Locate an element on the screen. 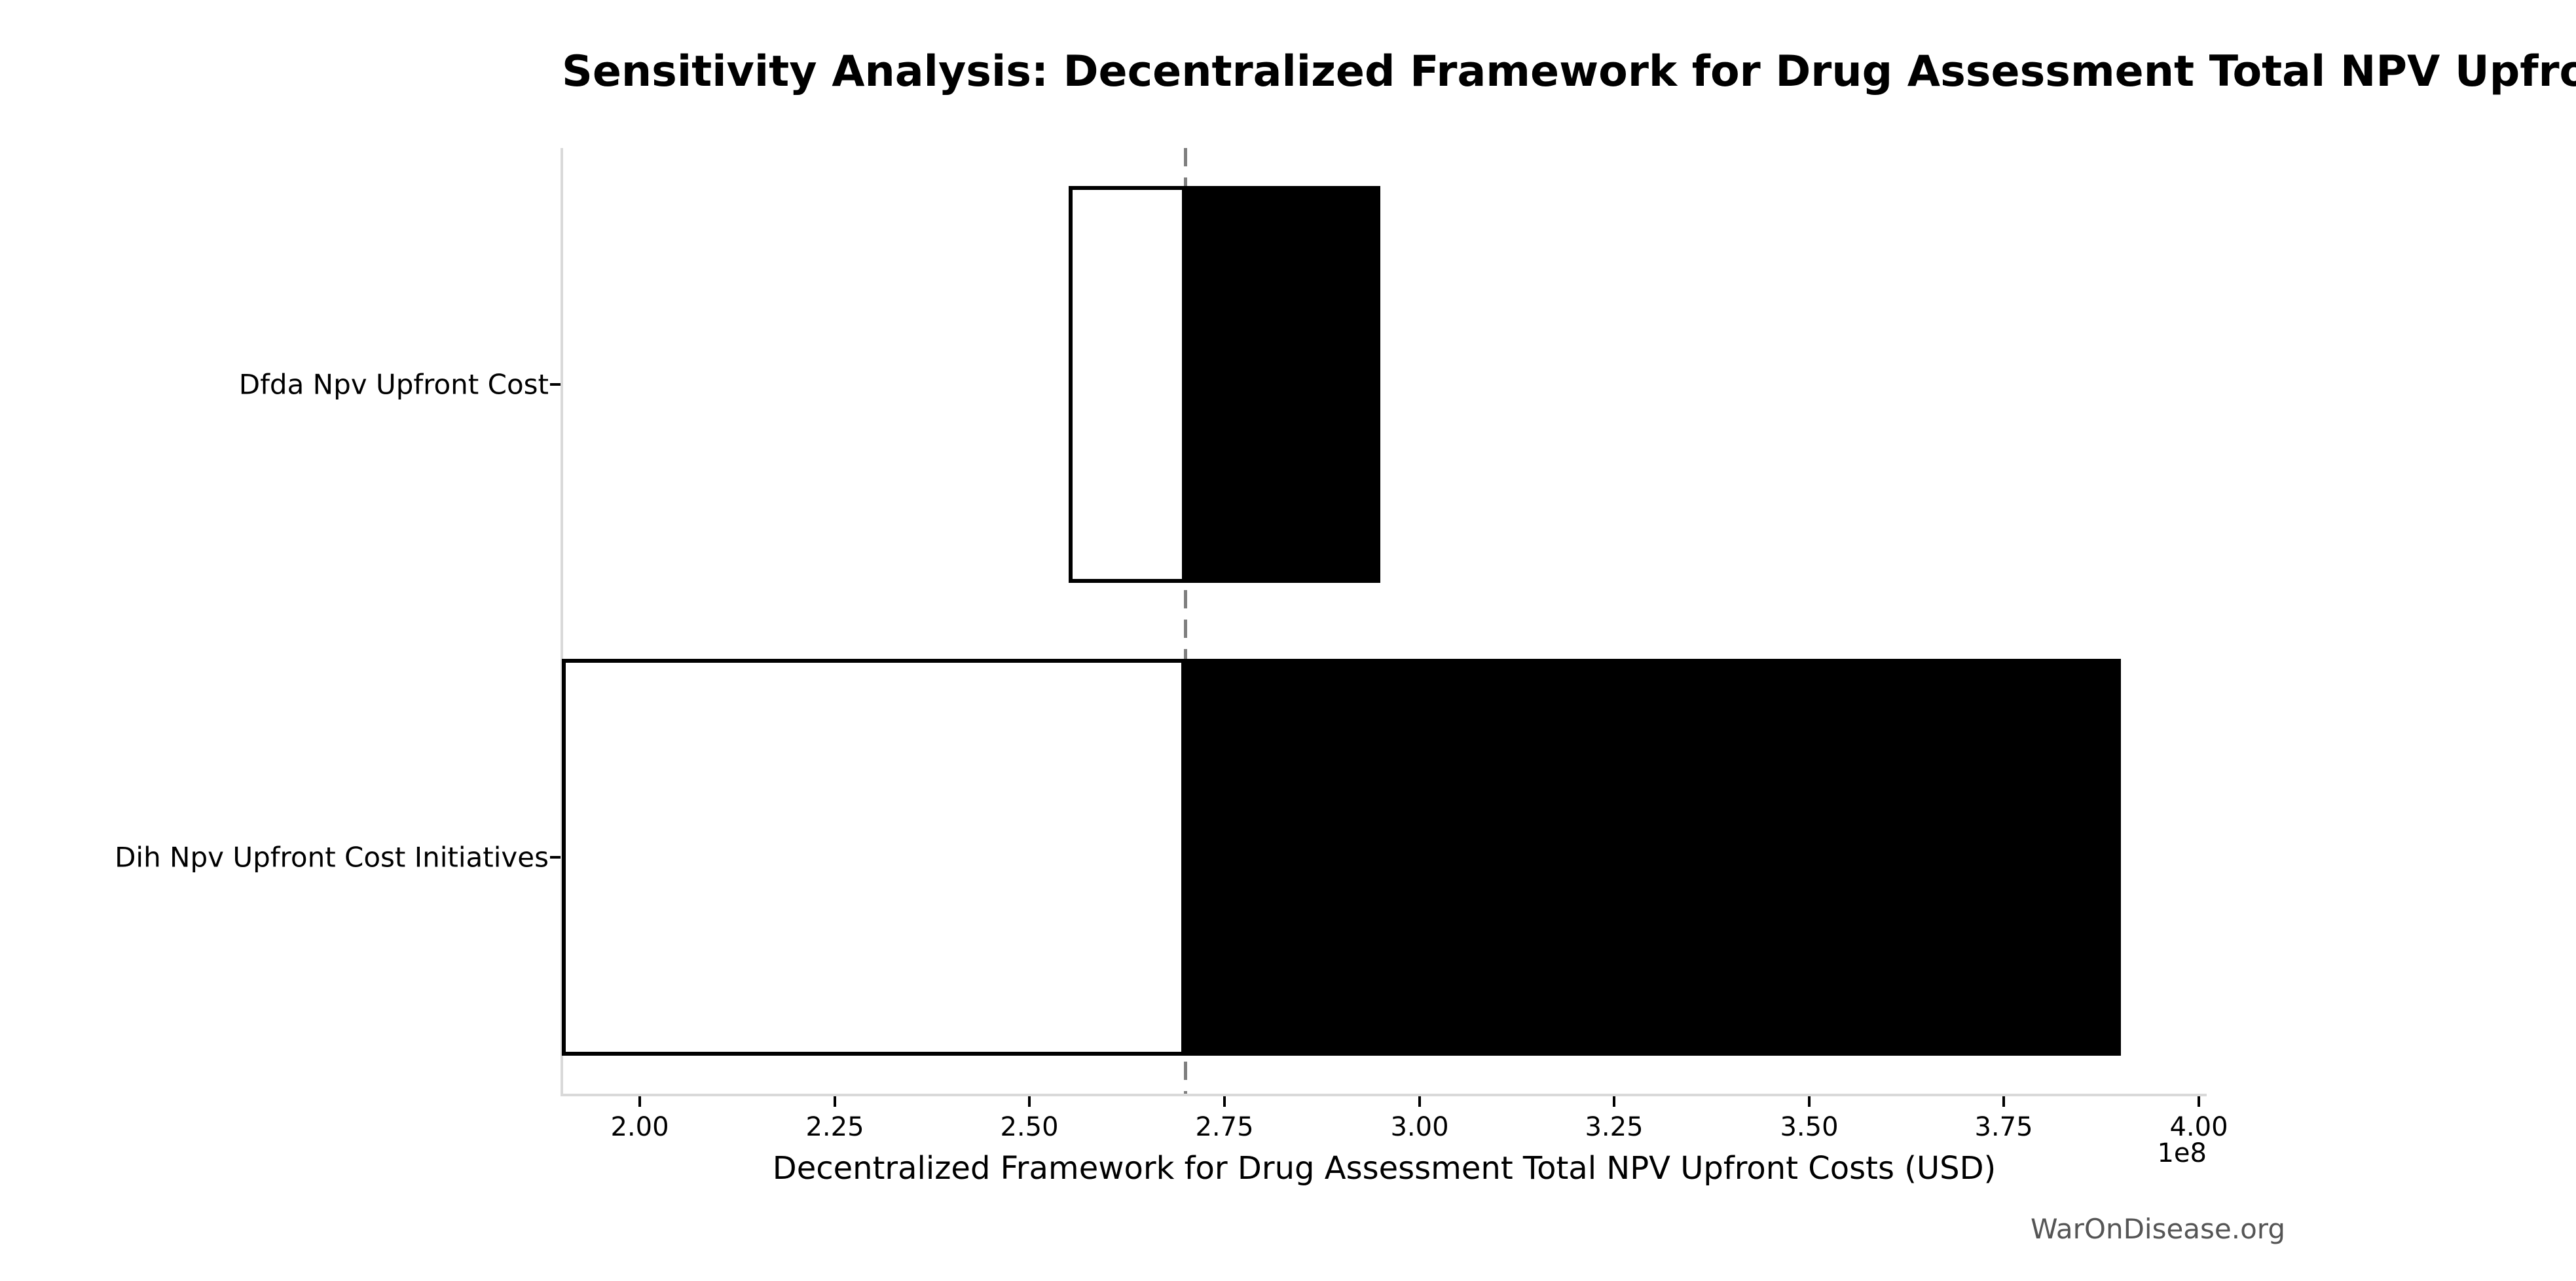  x-tick-label: 2.50 is located at coordinates (1029, 1127).